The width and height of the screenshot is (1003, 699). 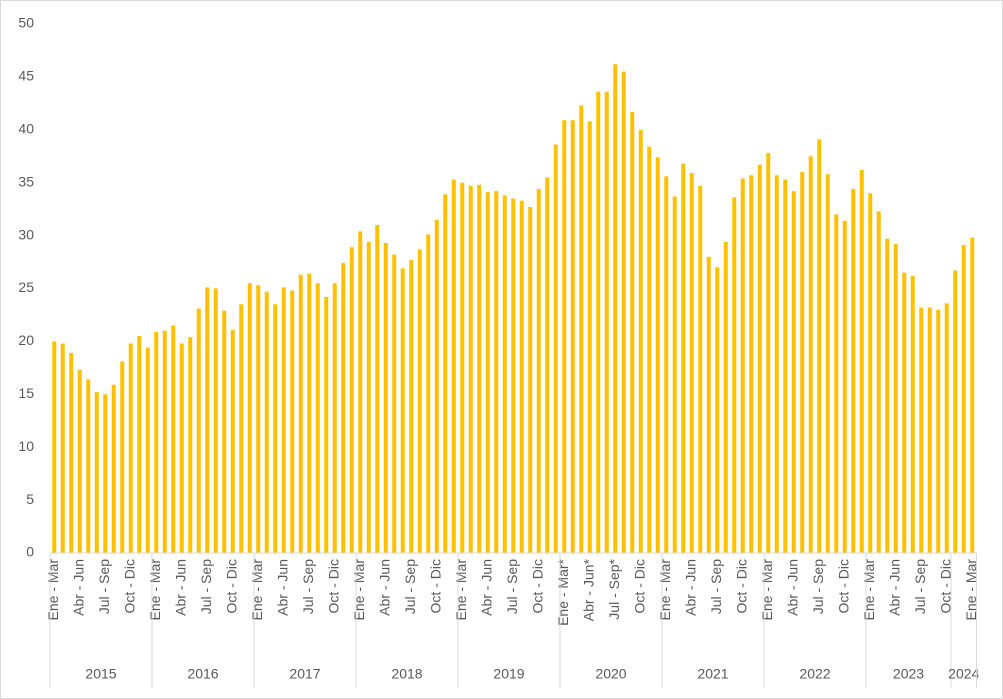 I want to click on group-label: 2017, so click(x=304, y=674).